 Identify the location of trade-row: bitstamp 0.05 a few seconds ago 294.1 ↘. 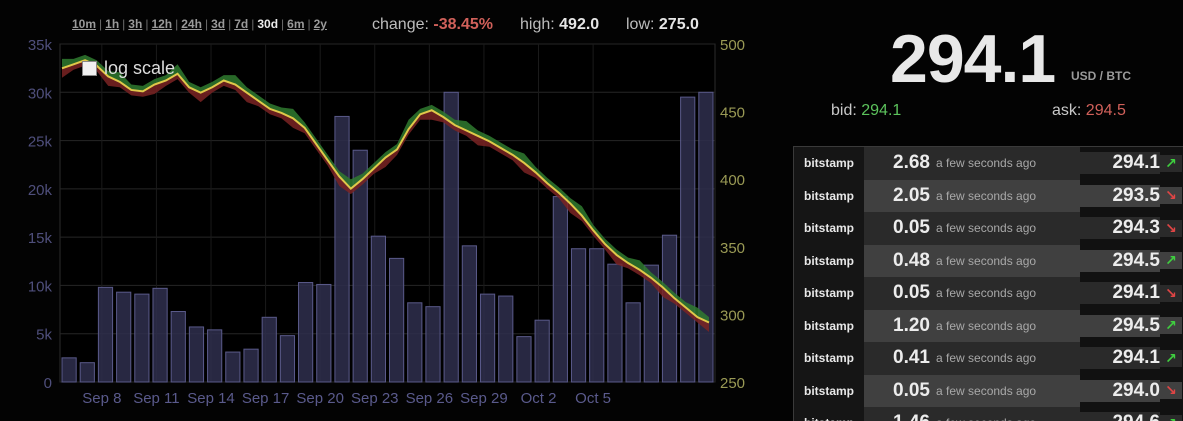
(988, 293).